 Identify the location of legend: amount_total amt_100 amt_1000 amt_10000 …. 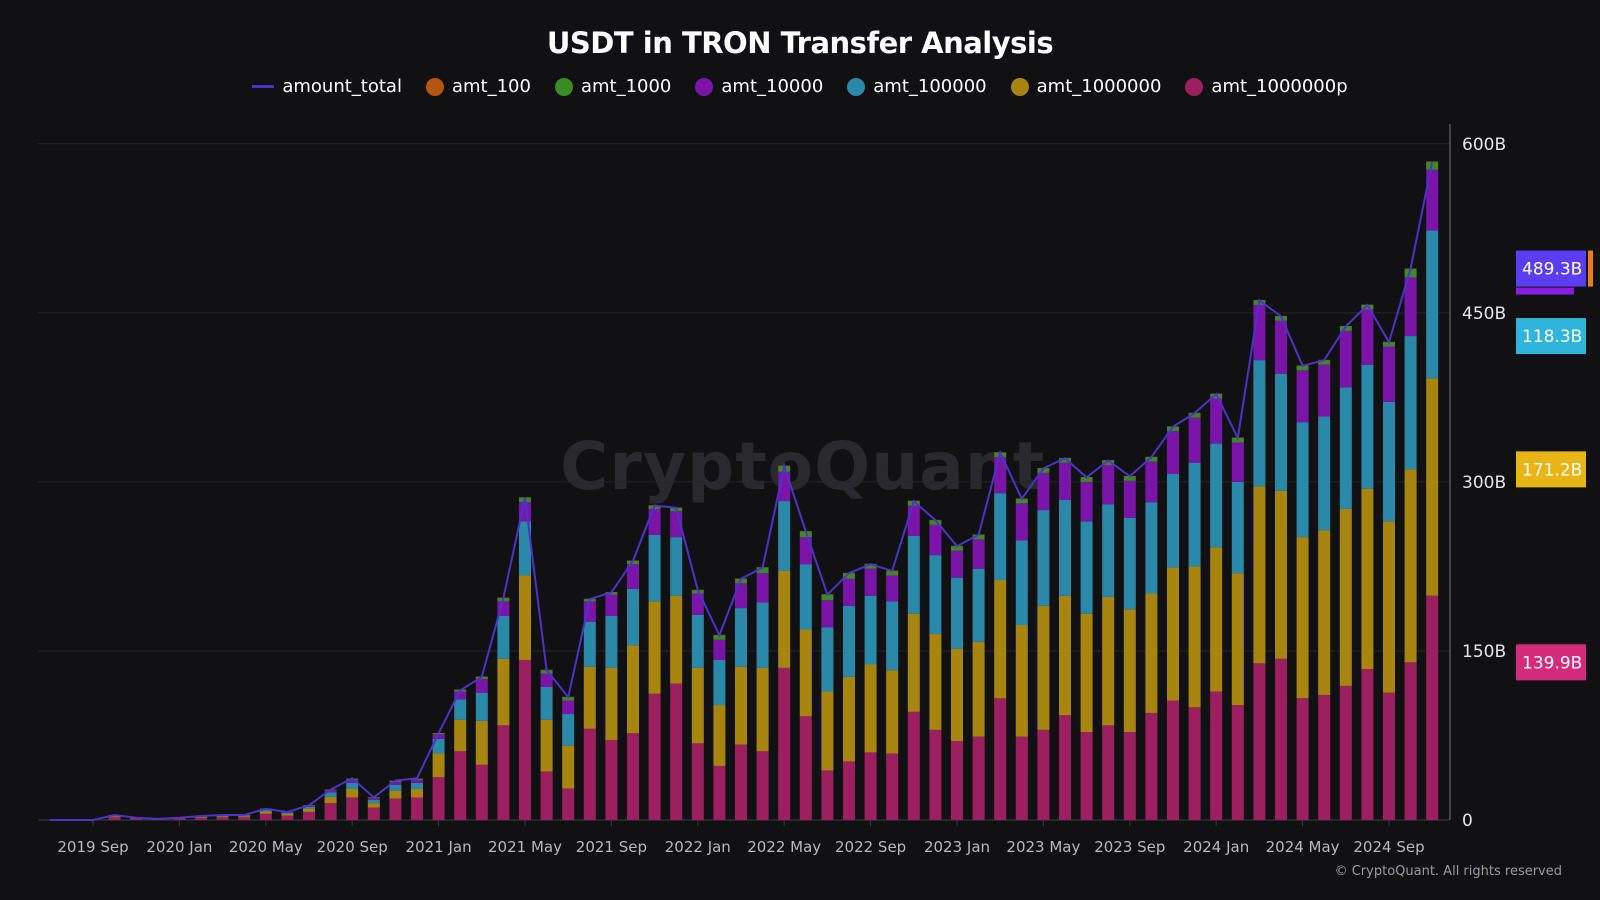
(800, 86).